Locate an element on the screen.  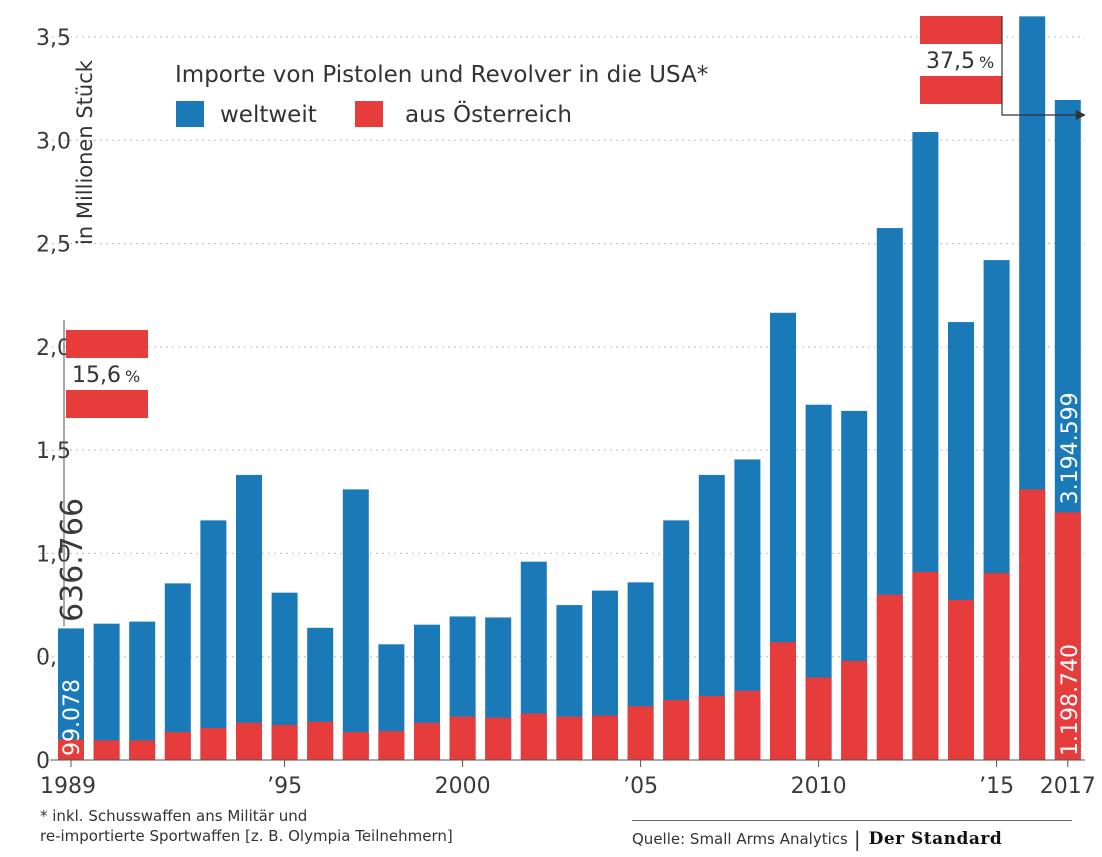
bar-oesterreich-2007 is located at coordinates (711, 727).